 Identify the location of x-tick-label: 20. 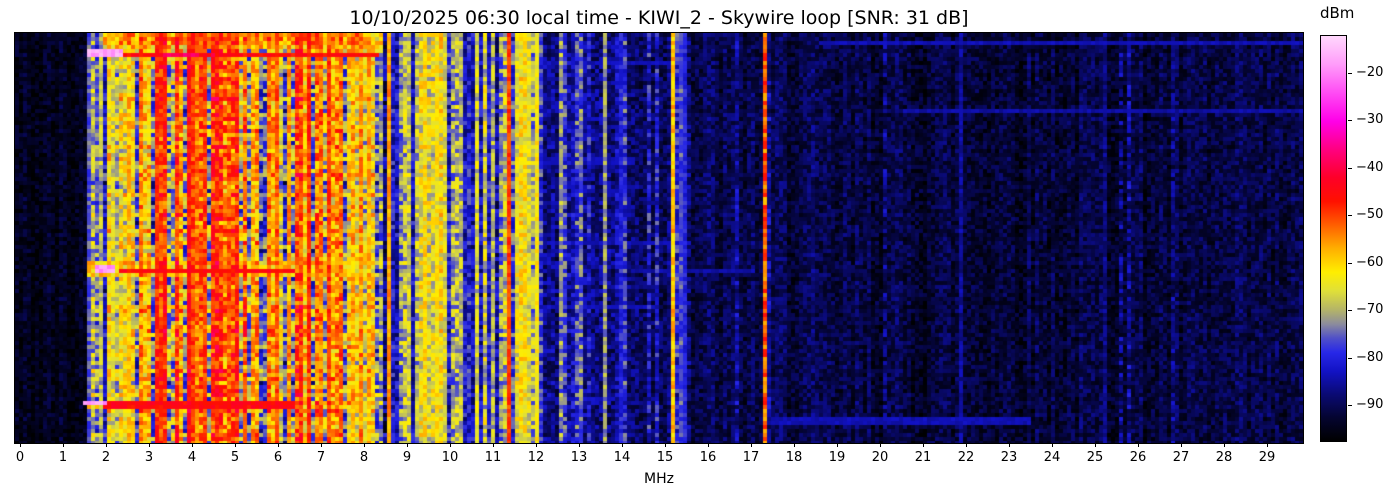
(880, 457).